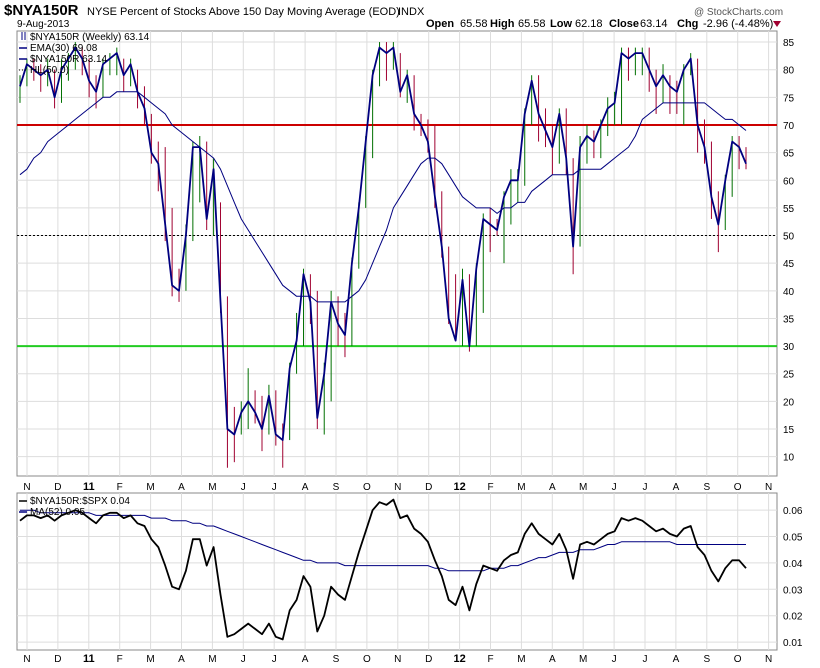 Image resolution: width=820 pixels, height=668 pixels. I want to click on y-tick-label: 75, so click(789, 98).